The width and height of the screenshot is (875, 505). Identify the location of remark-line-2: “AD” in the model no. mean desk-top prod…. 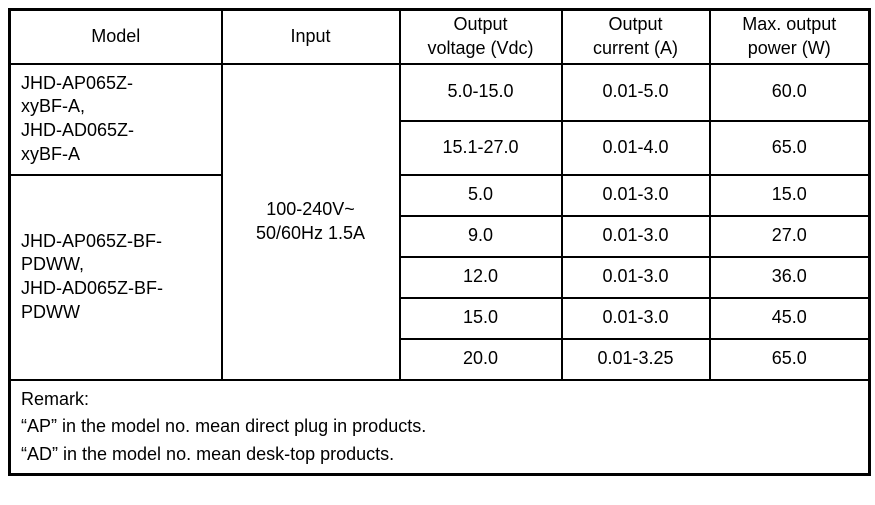
(208, 453).